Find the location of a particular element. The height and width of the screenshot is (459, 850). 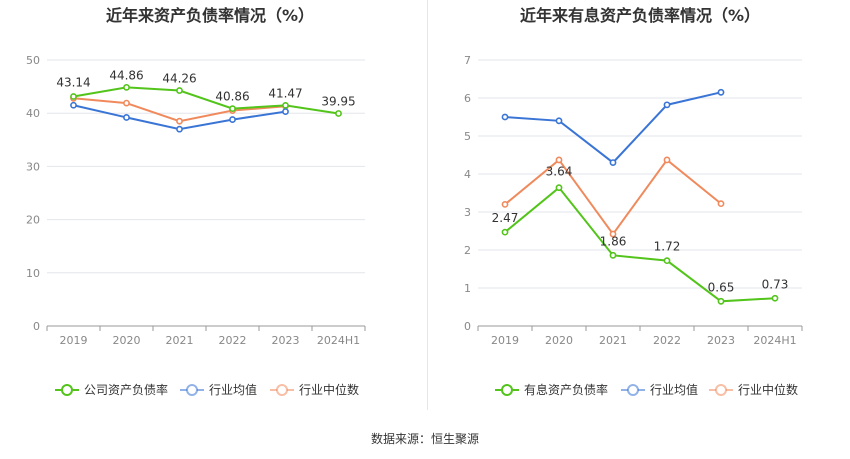

chart-title: 近年来有息资产负债率情况（%） is located at coordinates (640, 15).